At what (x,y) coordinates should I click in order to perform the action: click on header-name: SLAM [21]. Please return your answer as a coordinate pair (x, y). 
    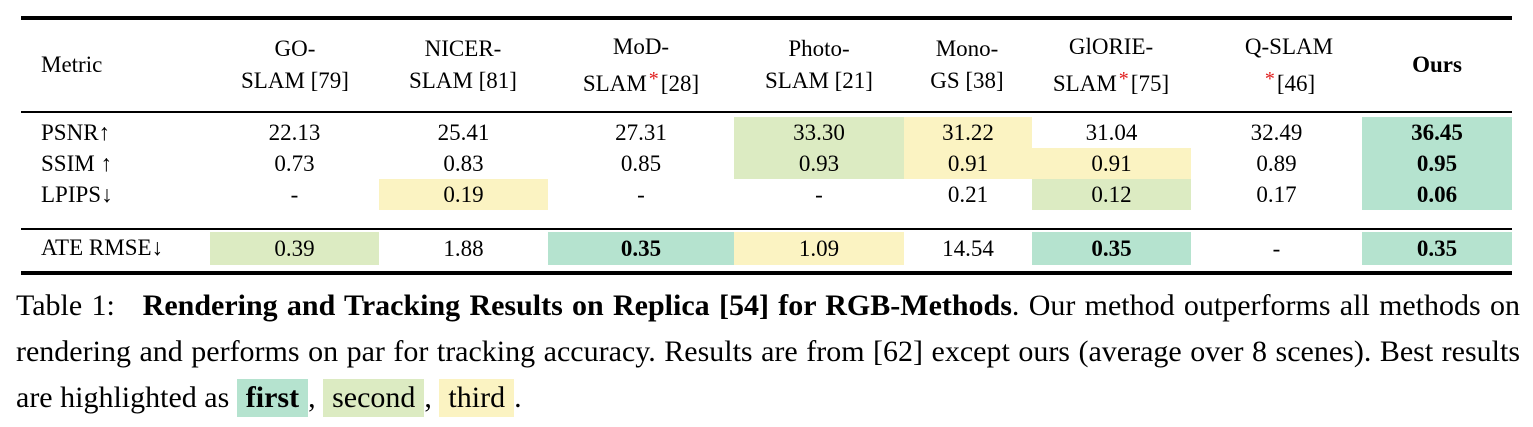
    Looking at the image, I should click on (819, 80).